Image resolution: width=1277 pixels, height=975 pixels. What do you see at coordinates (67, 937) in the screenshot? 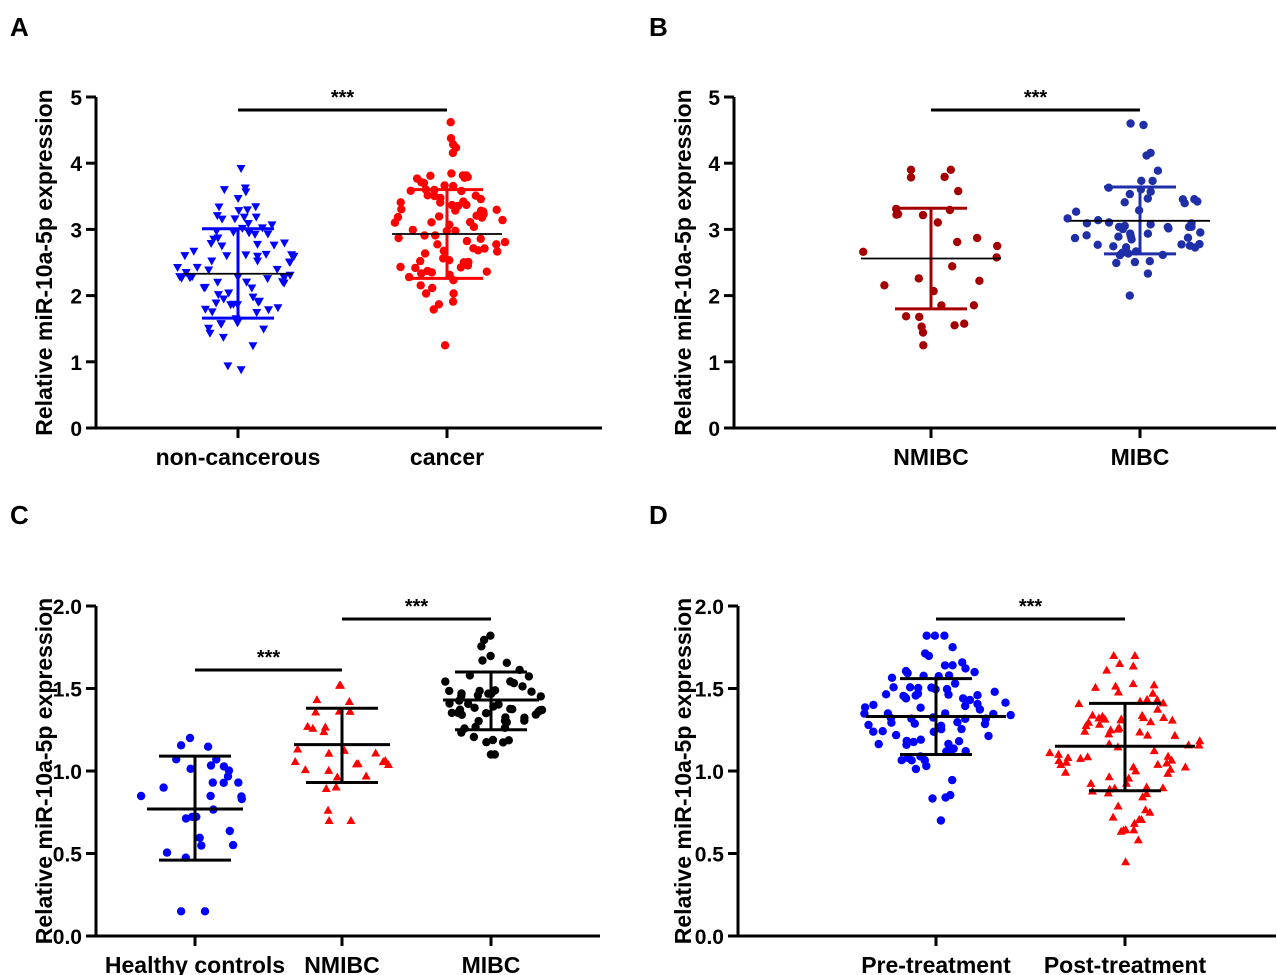
I see `y-tick-label: 0.0` at bounding box center [67, 937].